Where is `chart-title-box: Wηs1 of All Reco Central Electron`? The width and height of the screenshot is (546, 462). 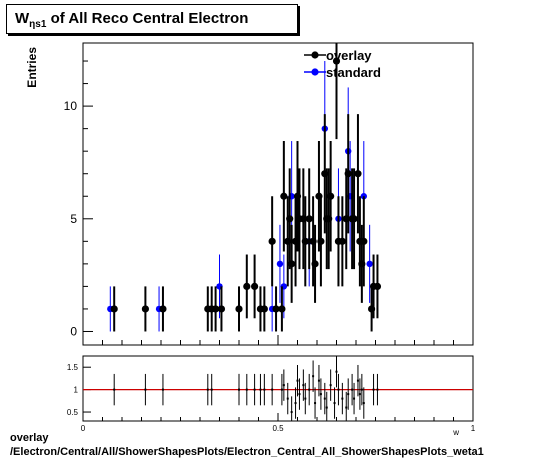 chart-title-box: Wηs1 of All Reco Central Electron is located at coordinates (152, 19).